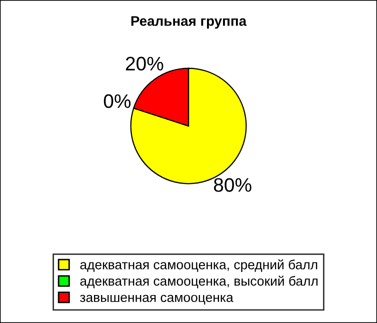  What do you see at coordinates (117, 101) in the screenshot?
I see `text: 0%` at bounding box center [117, 101].